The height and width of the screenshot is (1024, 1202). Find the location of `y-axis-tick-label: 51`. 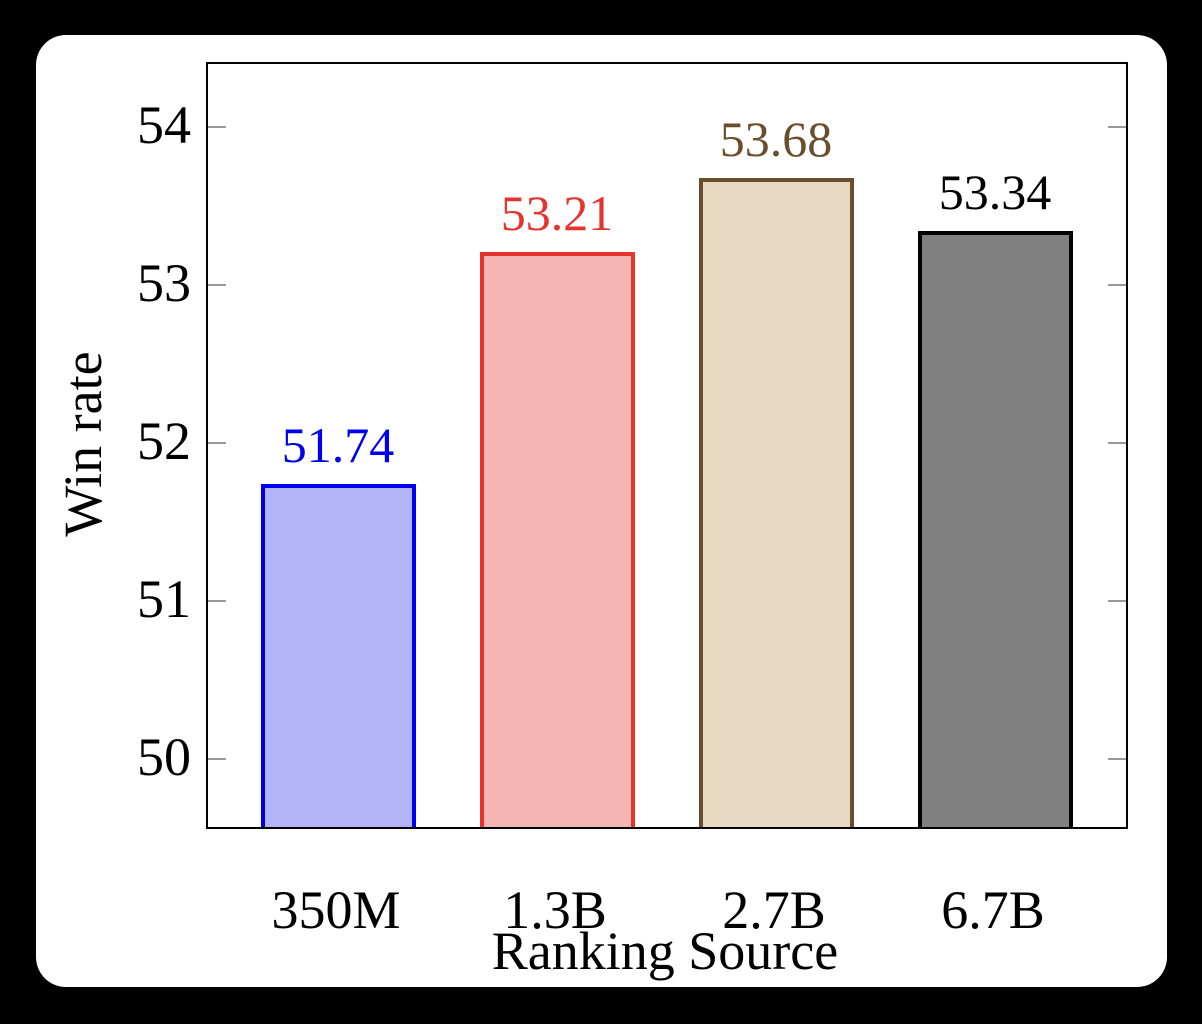

y-axis-tick-label: 51 is located at coordinates (164, 599).